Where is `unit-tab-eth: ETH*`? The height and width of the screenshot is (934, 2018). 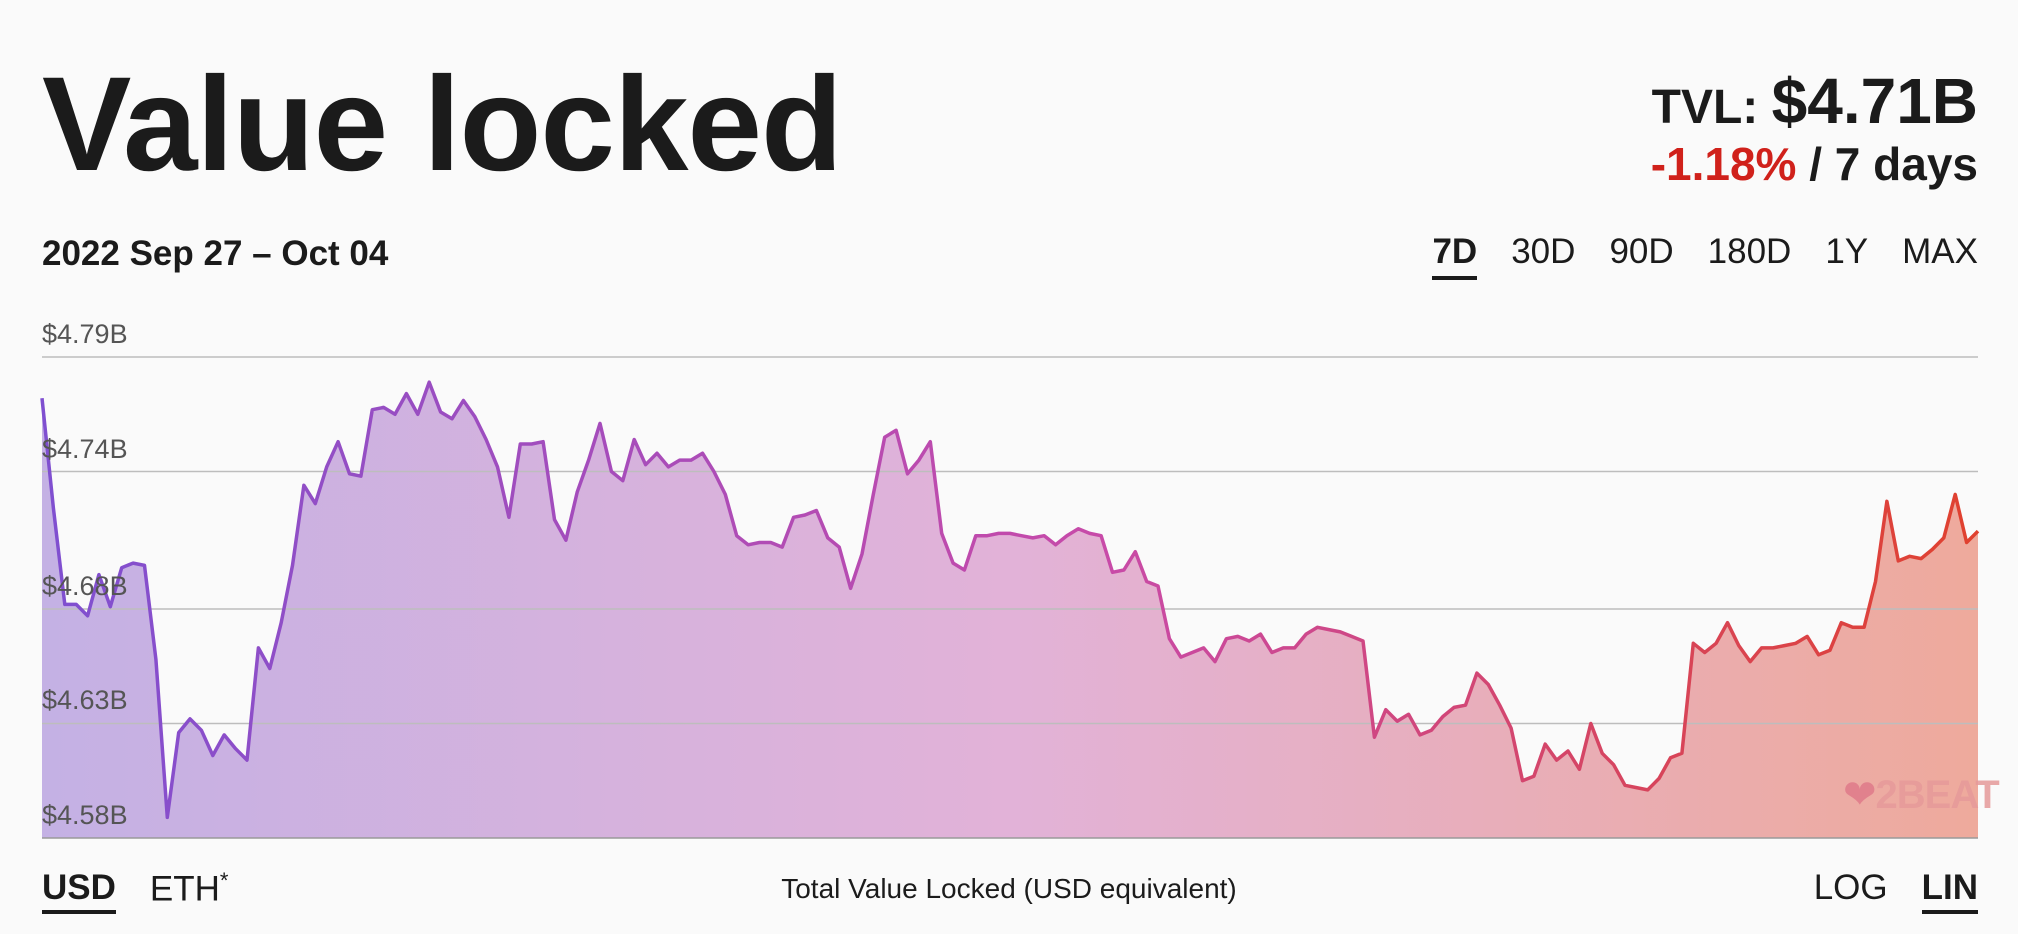
unit-tab-eth: ETH* is located at coordinates (189, 891).